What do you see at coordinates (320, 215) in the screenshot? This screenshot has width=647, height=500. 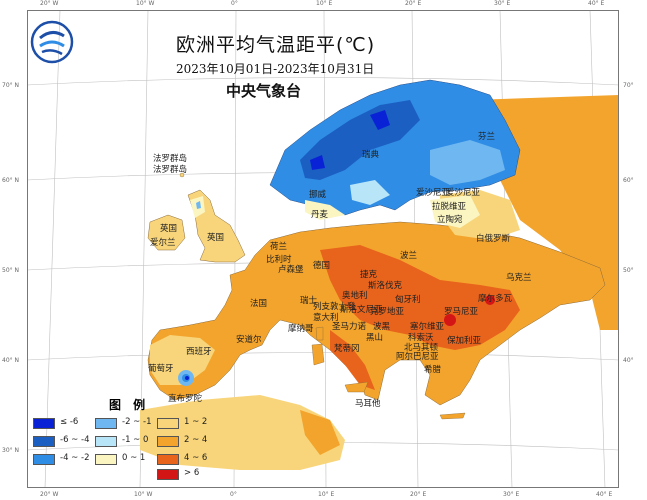 I see `region-label: 丹麦` at bounding box center [320, 215].